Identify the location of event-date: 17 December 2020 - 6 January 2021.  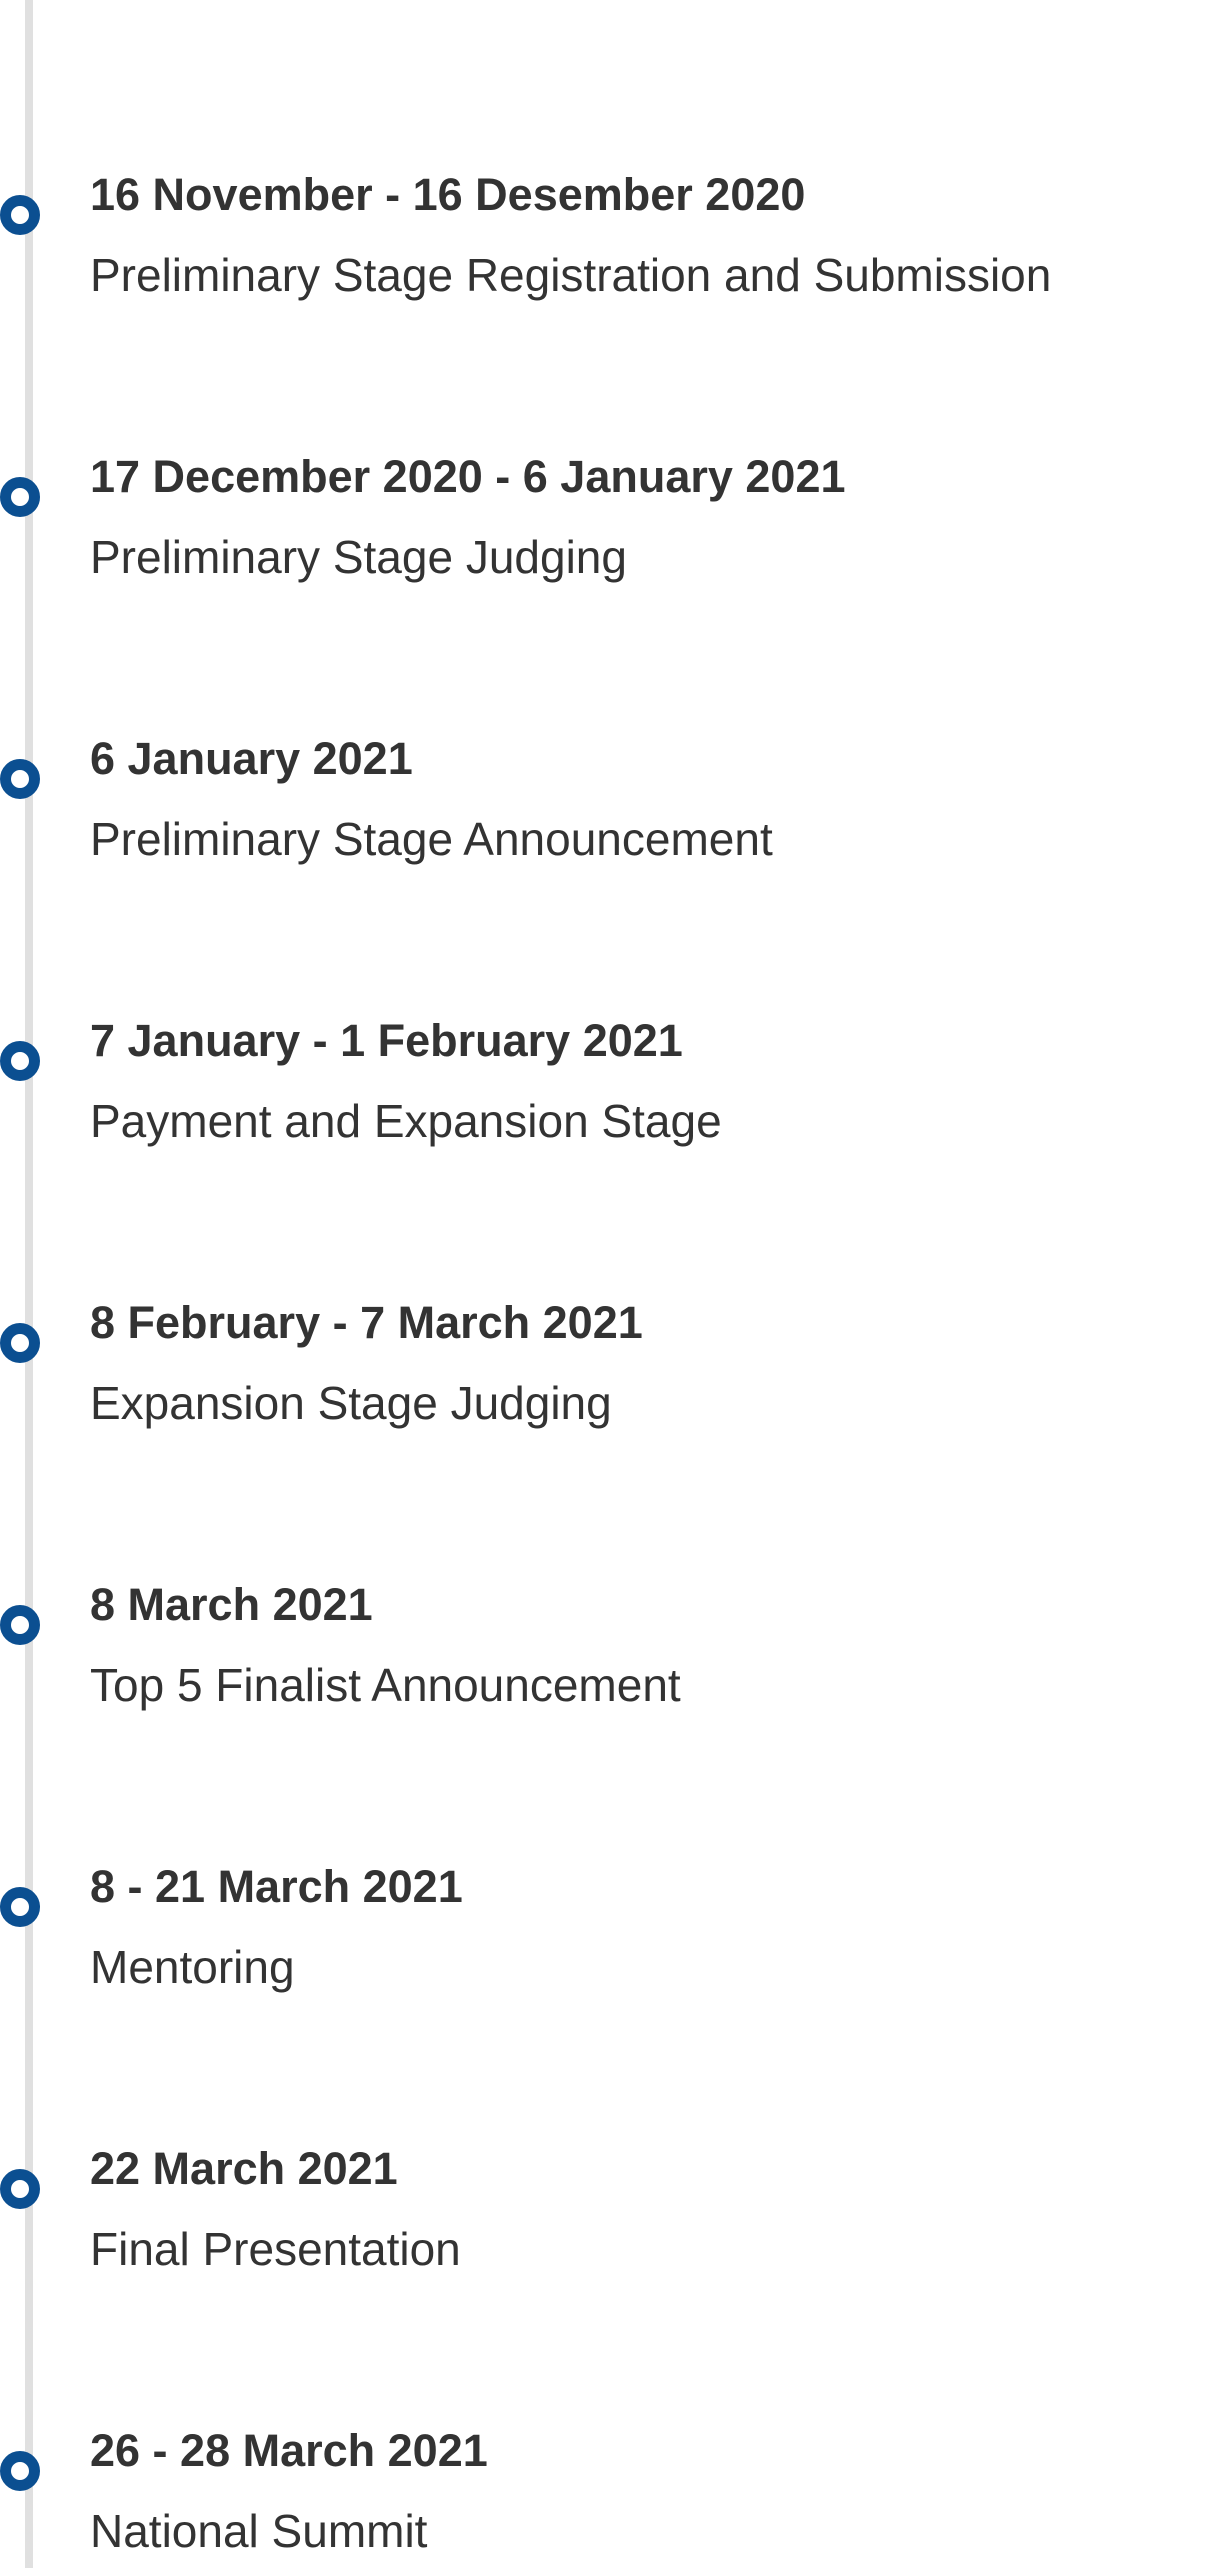
(468, 476).